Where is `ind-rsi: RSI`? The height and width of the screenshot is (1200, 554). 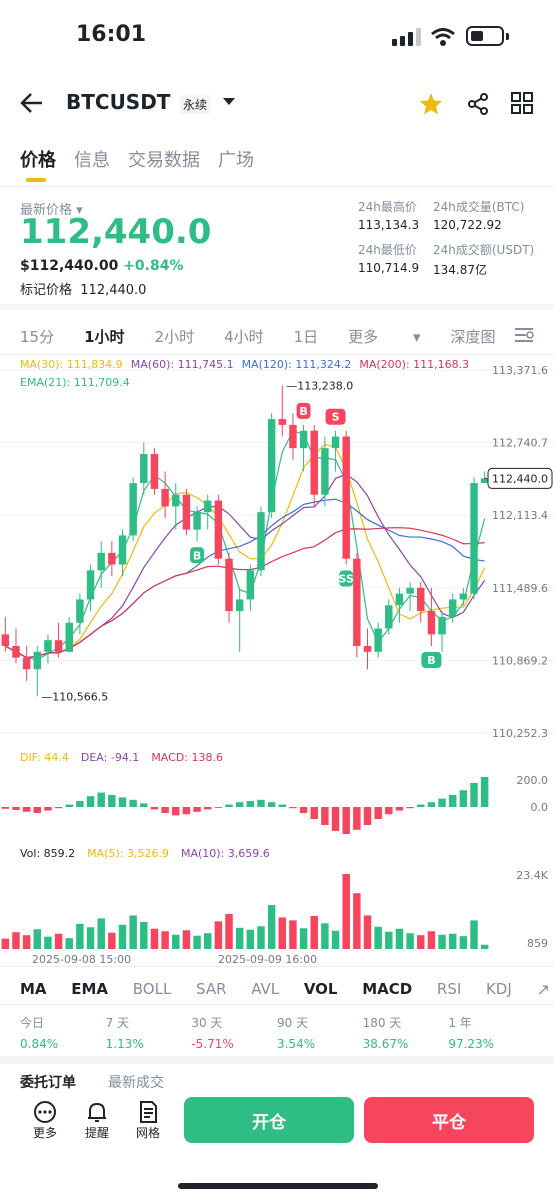
ind-rsi: RSI is located at coordinates (449, 989).